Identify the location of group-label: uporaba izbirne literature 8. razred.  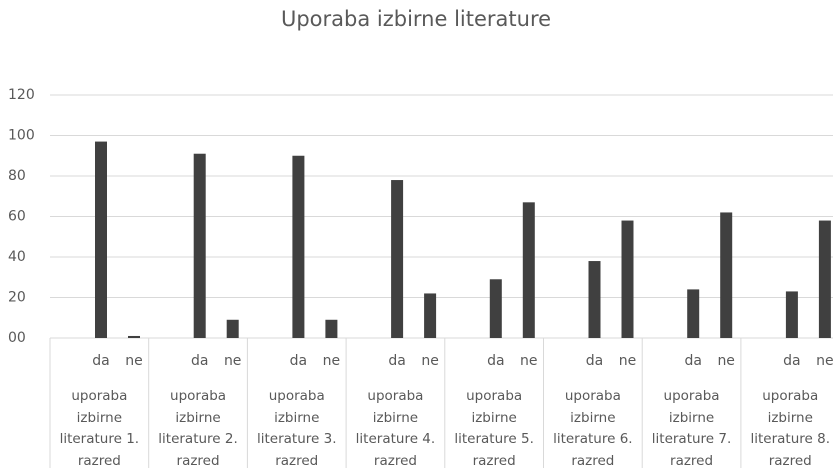
(790, 428).